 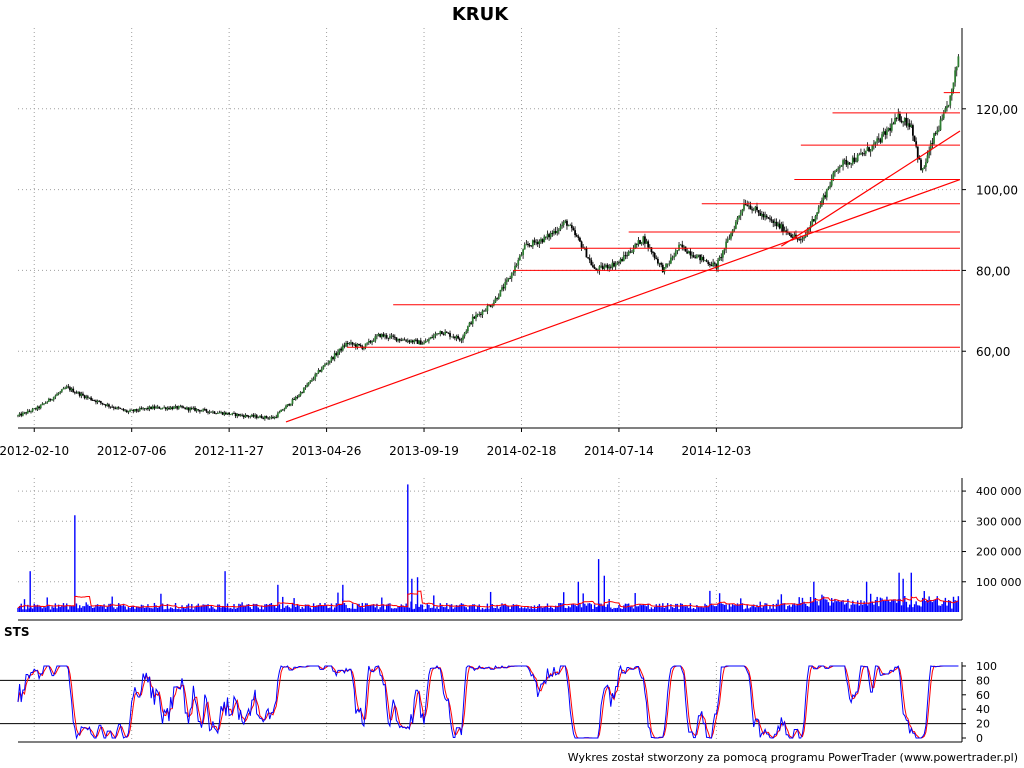 What do you see at coordinates (997, 191) in the screenshot?
I see `price-ytick-label: 100,00` at bounding box center [997, 191].